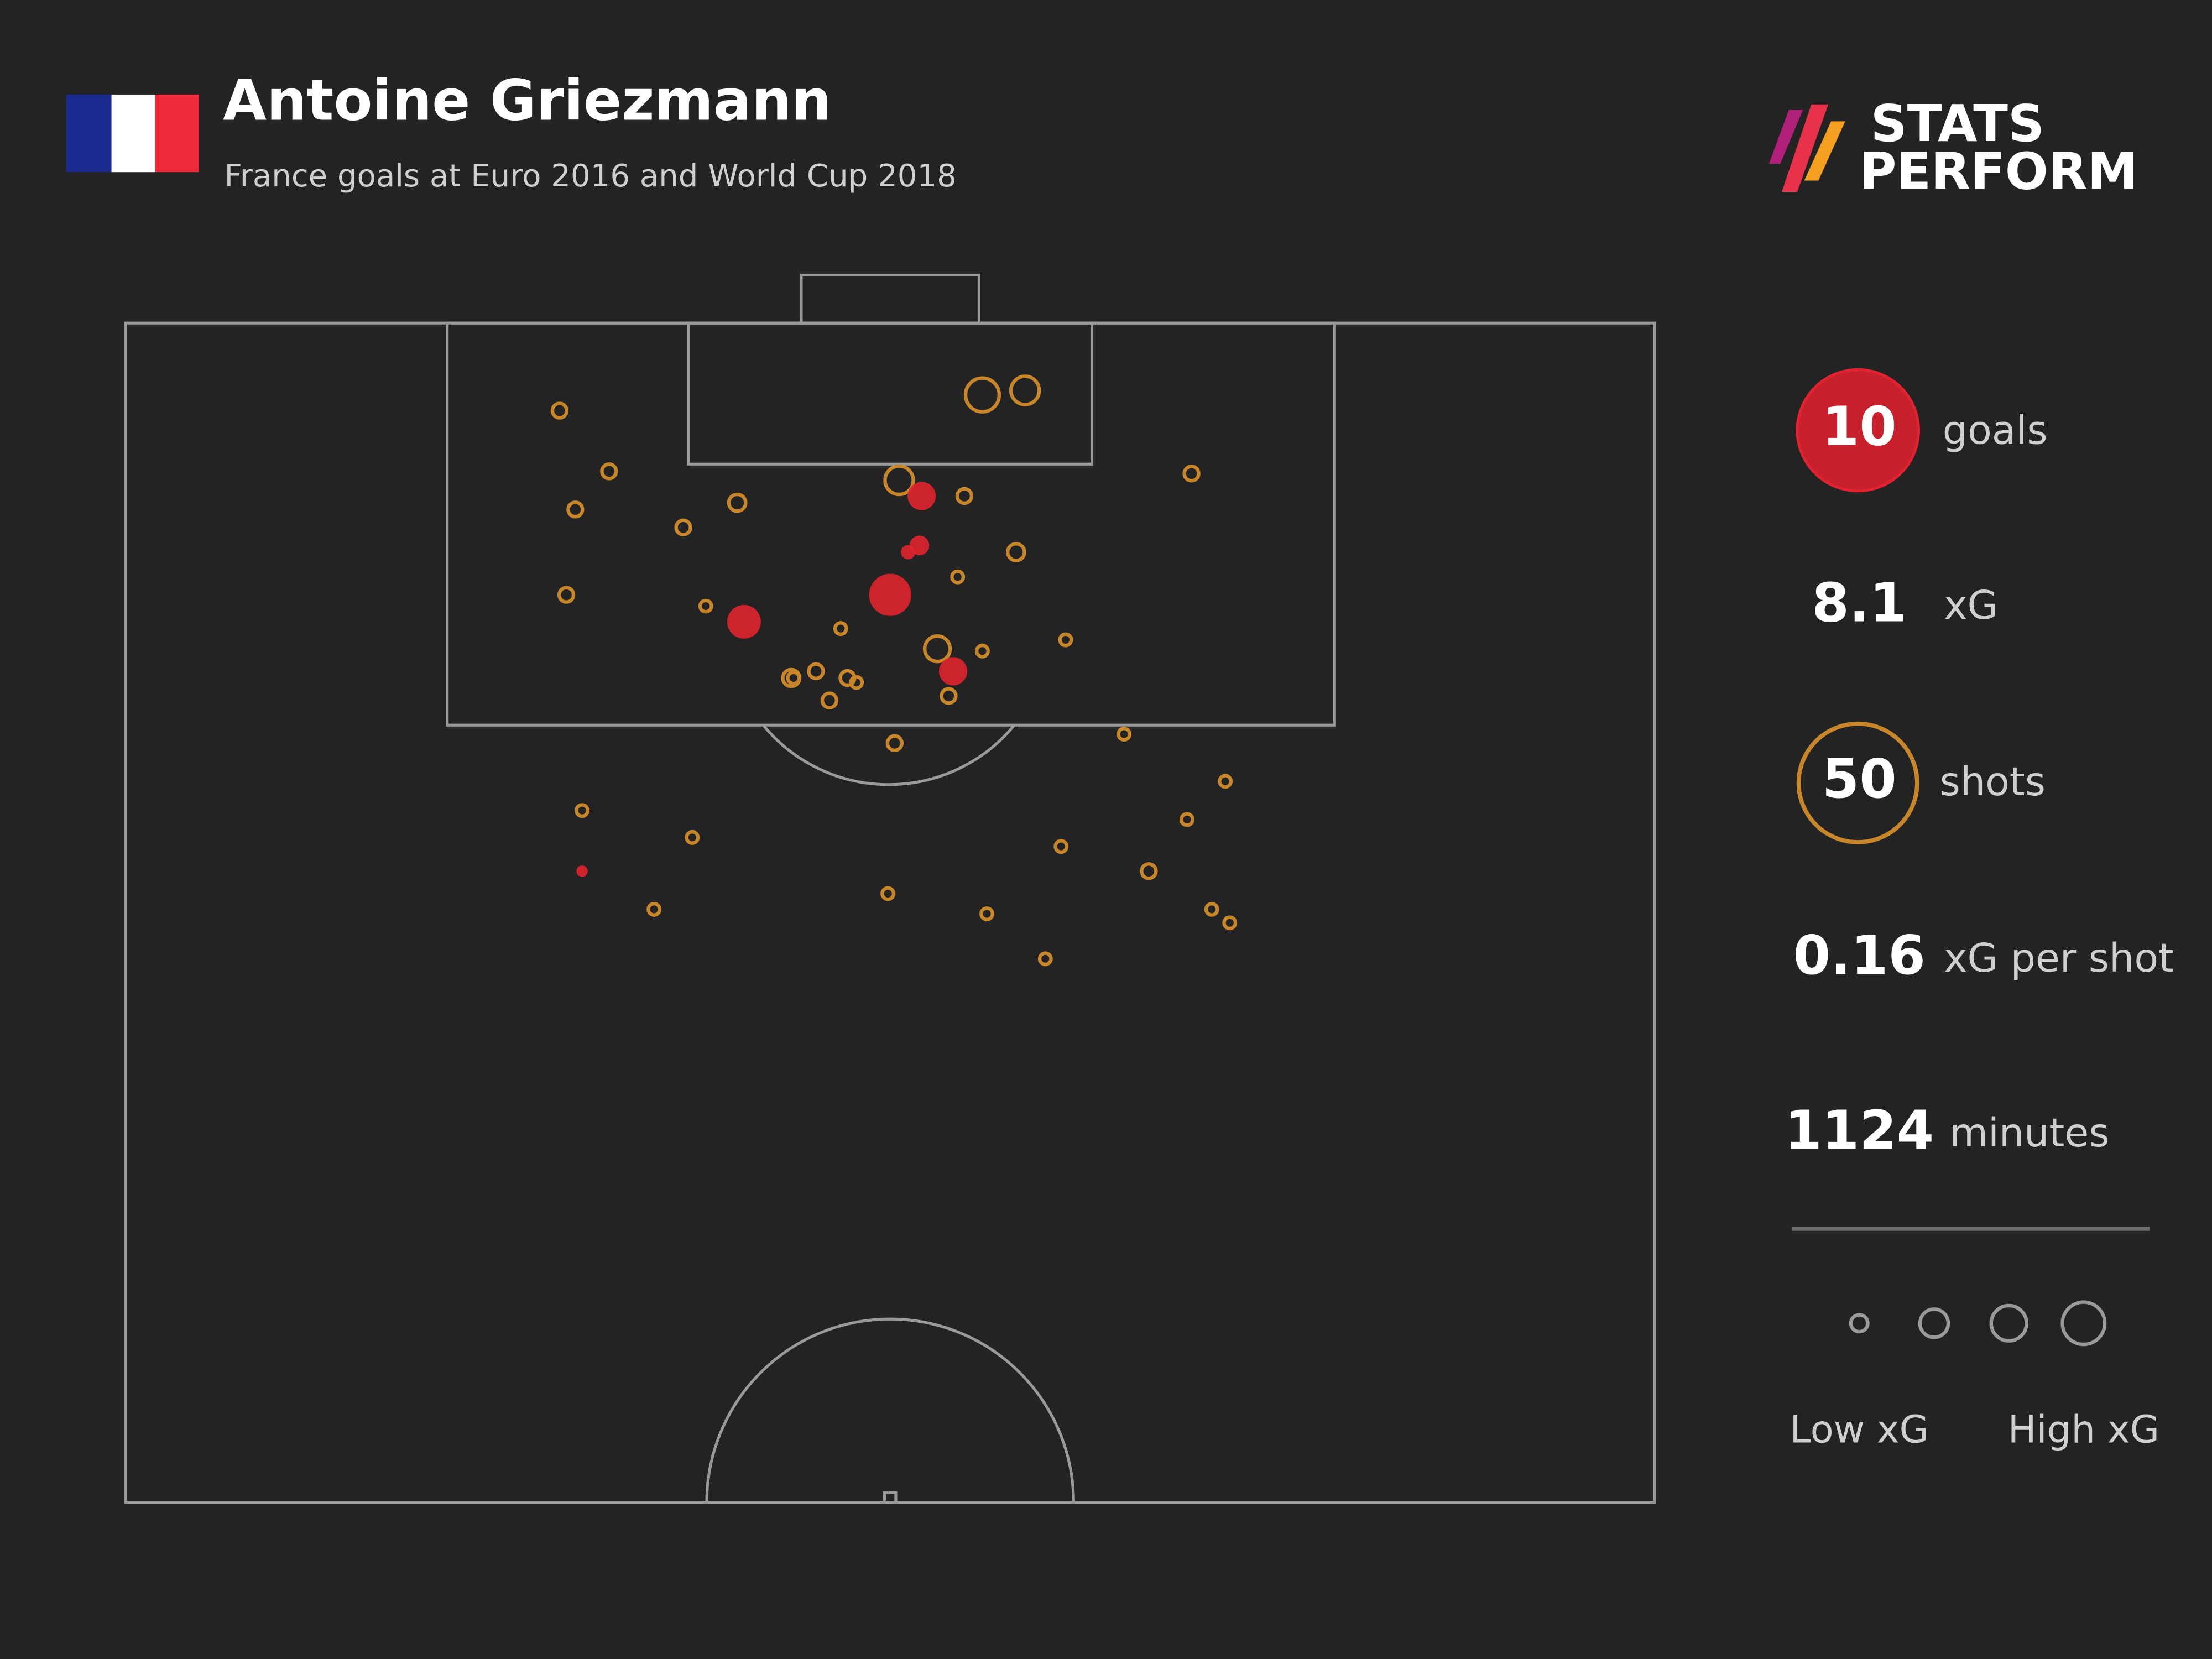 The image size is (2212, 1659). Describe the element at coordinates (177, 134) in the screenshot. I see `flag-red` at that location.